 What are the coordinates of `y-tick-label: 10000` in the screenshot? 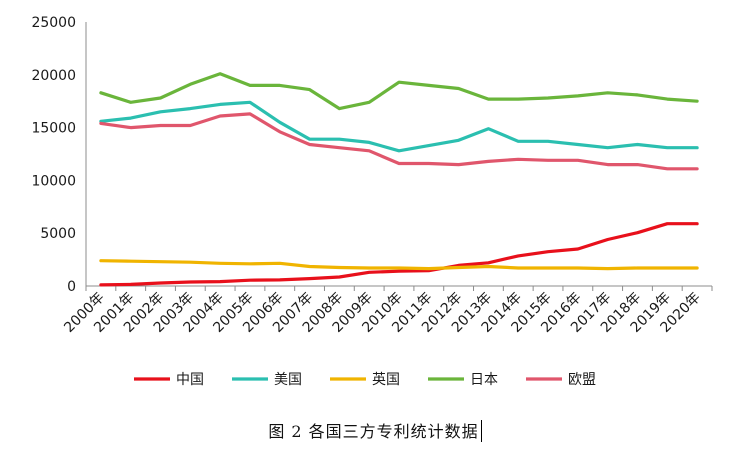 It's located at (53, 181).